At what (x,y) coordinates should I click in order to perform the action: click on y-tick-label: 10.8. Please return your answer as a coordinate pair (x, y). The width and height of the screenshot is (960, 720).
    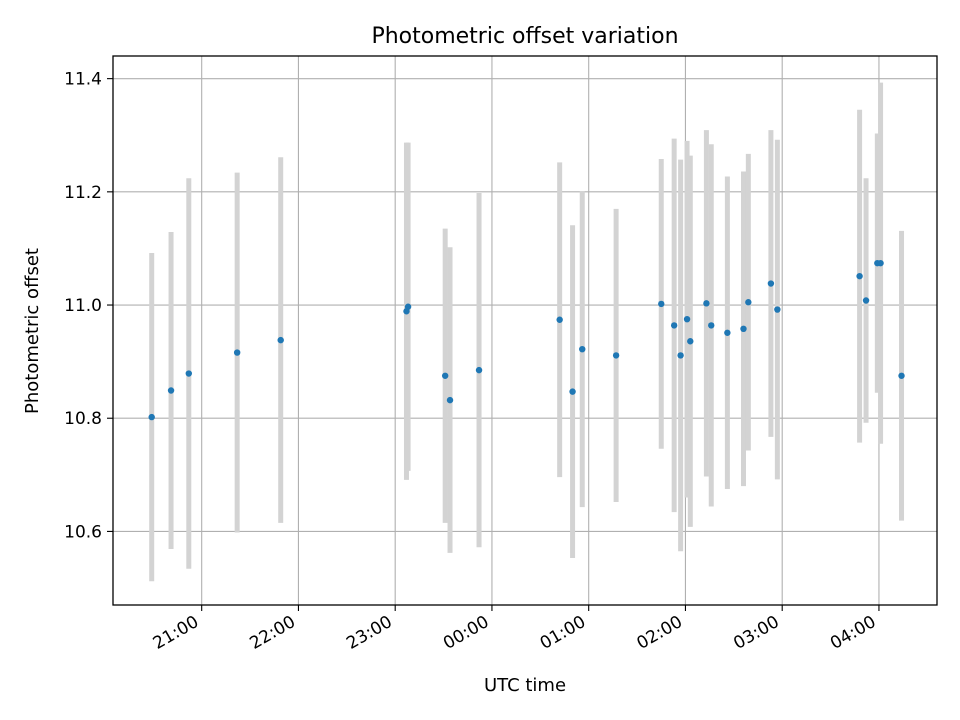
    Looking at the image, I should click on (83, 419).